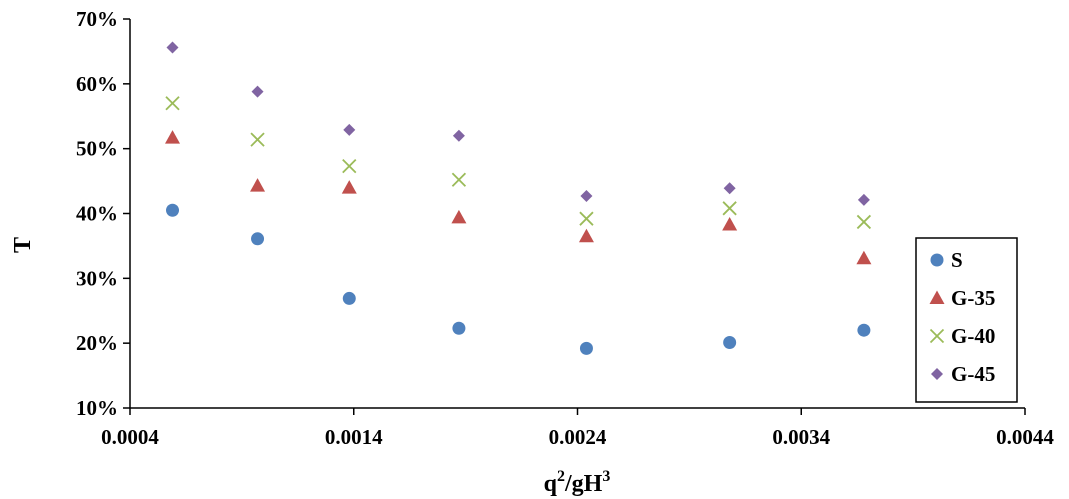 The height and width of the screenshot is (499, 1069). Describe the element at coordinates (973, 298) in the screenshot. I see `legend-label-g-35: G-35` at that location.